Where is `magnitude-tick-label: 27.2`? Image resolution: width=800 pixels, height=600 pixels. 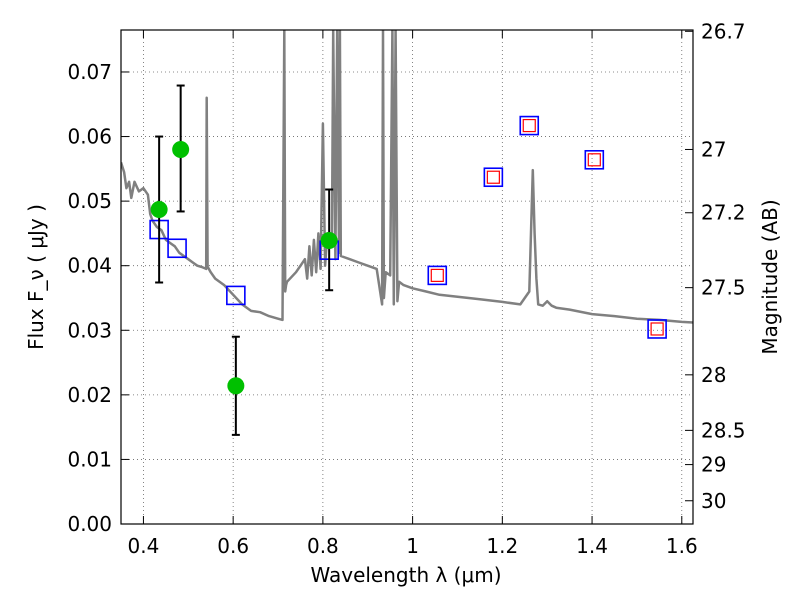 magnitude-tick-label: 27.2 is located at coordinates (723, 213).